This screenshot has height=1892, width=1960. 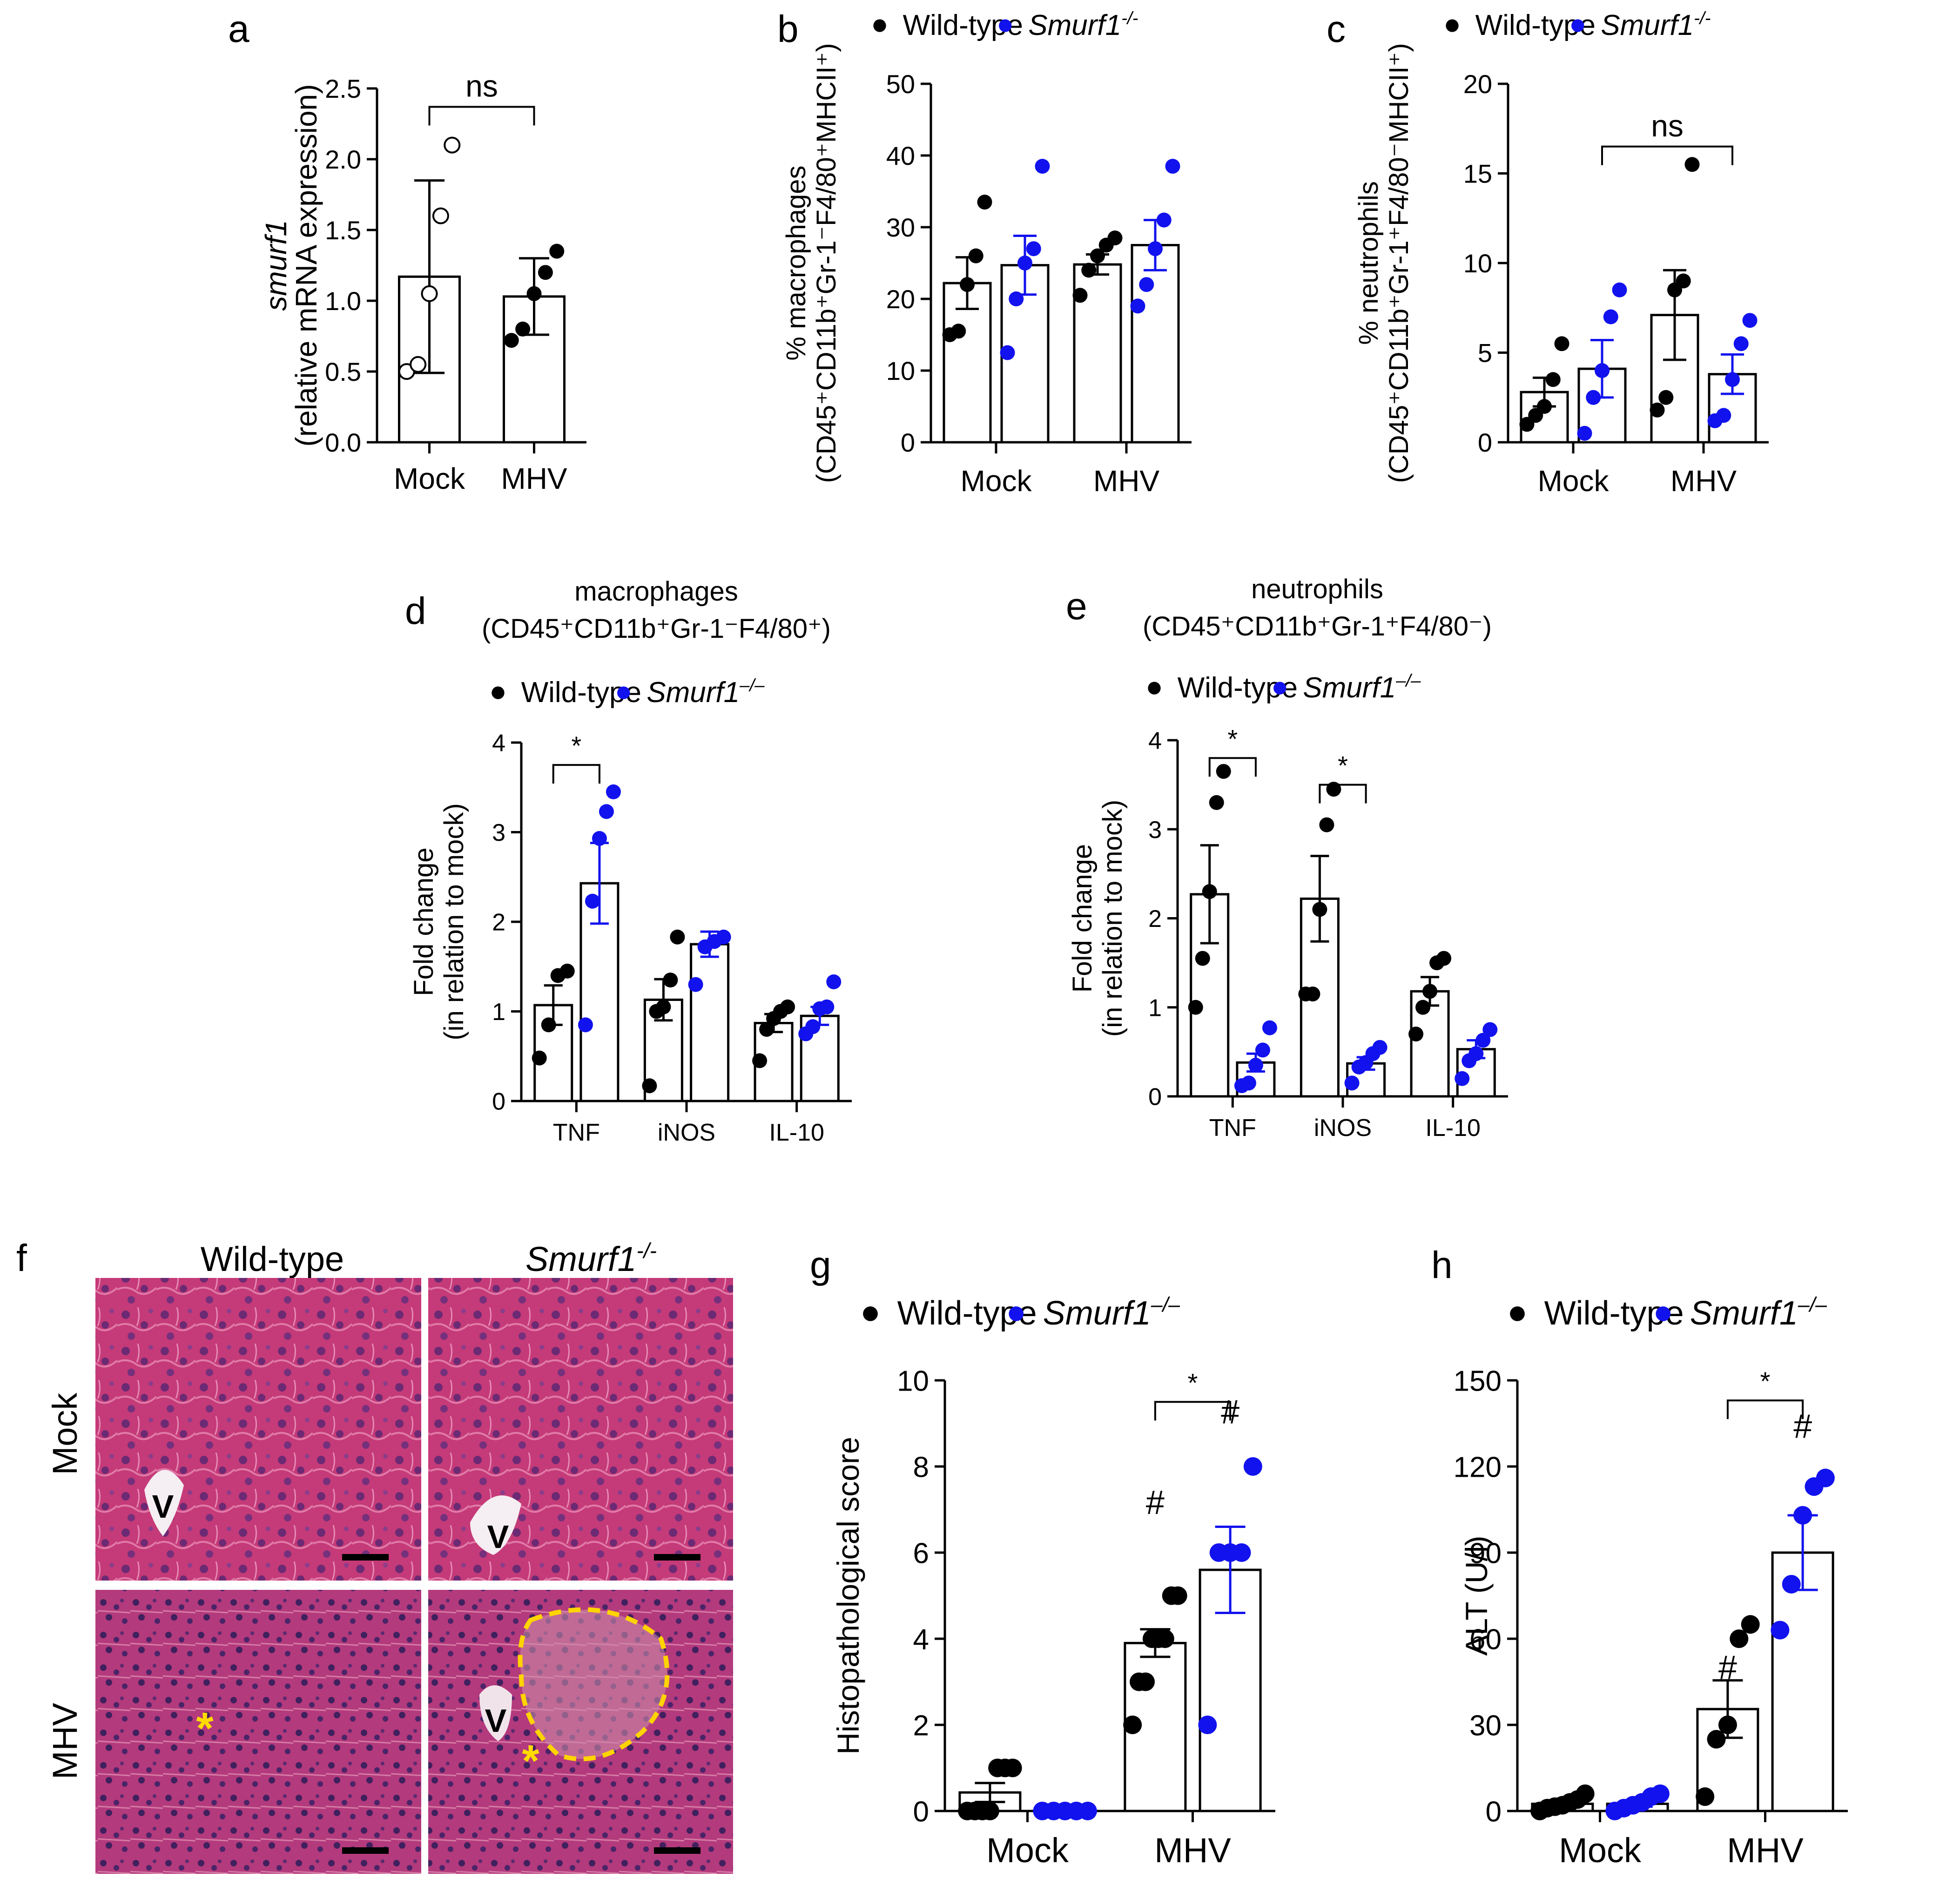 I want to click on y-axis-label: (CD45⁺CD11b⁺Gr-1⁻F4/80⁺MHCII⁺), so click(x=826, y=263).